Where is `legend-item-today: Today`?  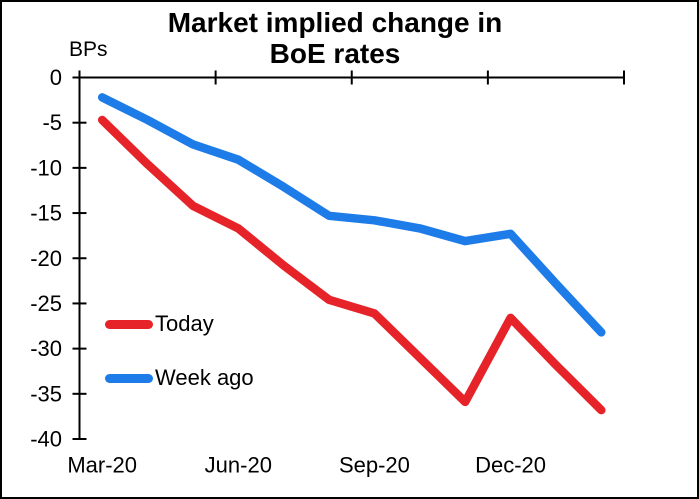 legend-item-today: Today is located at coordinates (159, 323).